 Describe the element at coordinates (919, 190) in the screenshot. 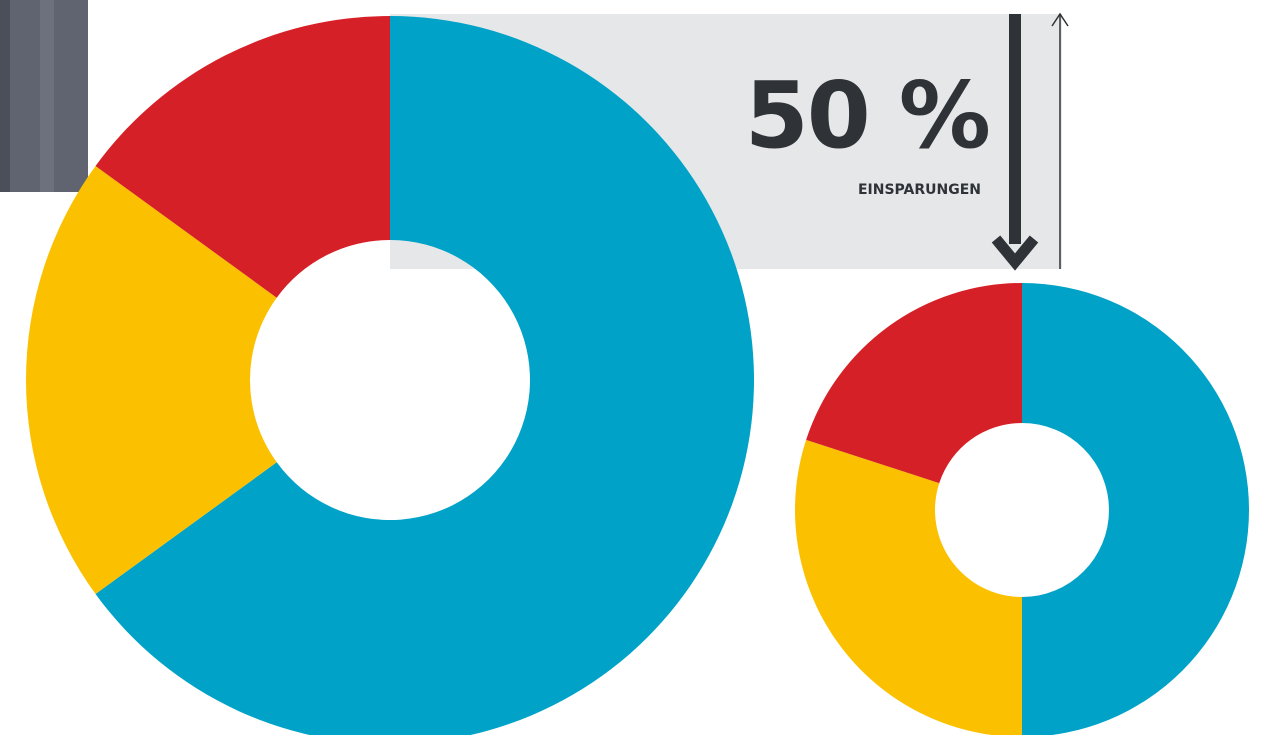

I see `savings-label: EINSPARUNGEN` at that location.